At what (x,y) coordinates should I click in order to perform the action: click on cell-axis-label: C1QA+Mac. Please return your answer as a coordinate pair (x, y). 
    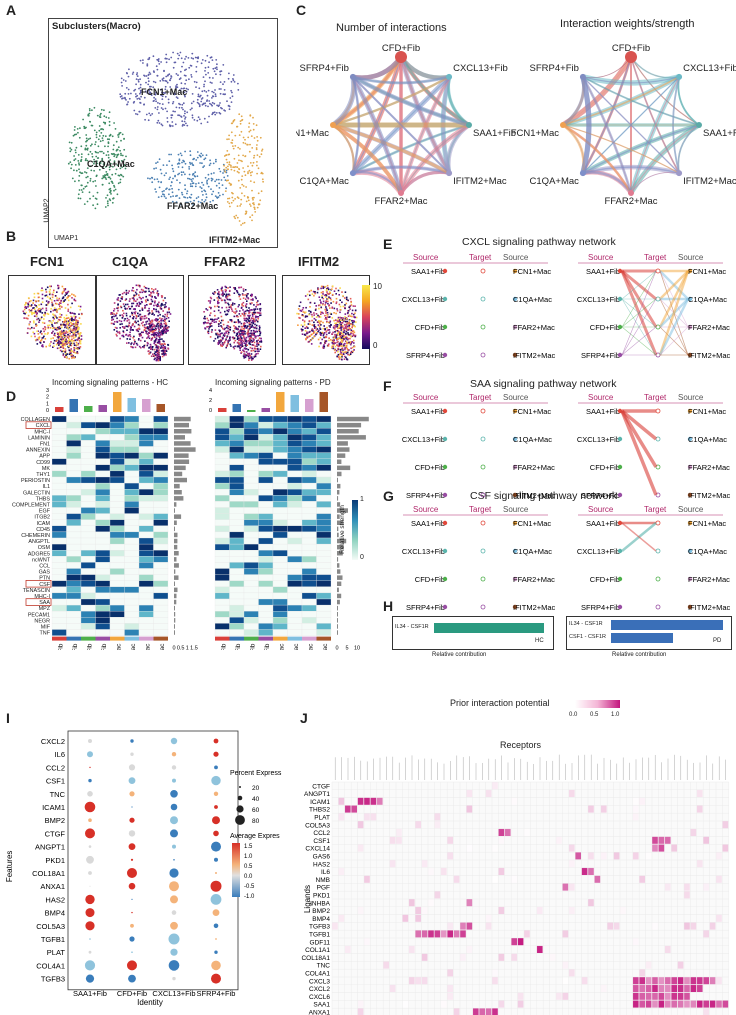
    Looking at the image, I should click on (133, 646).